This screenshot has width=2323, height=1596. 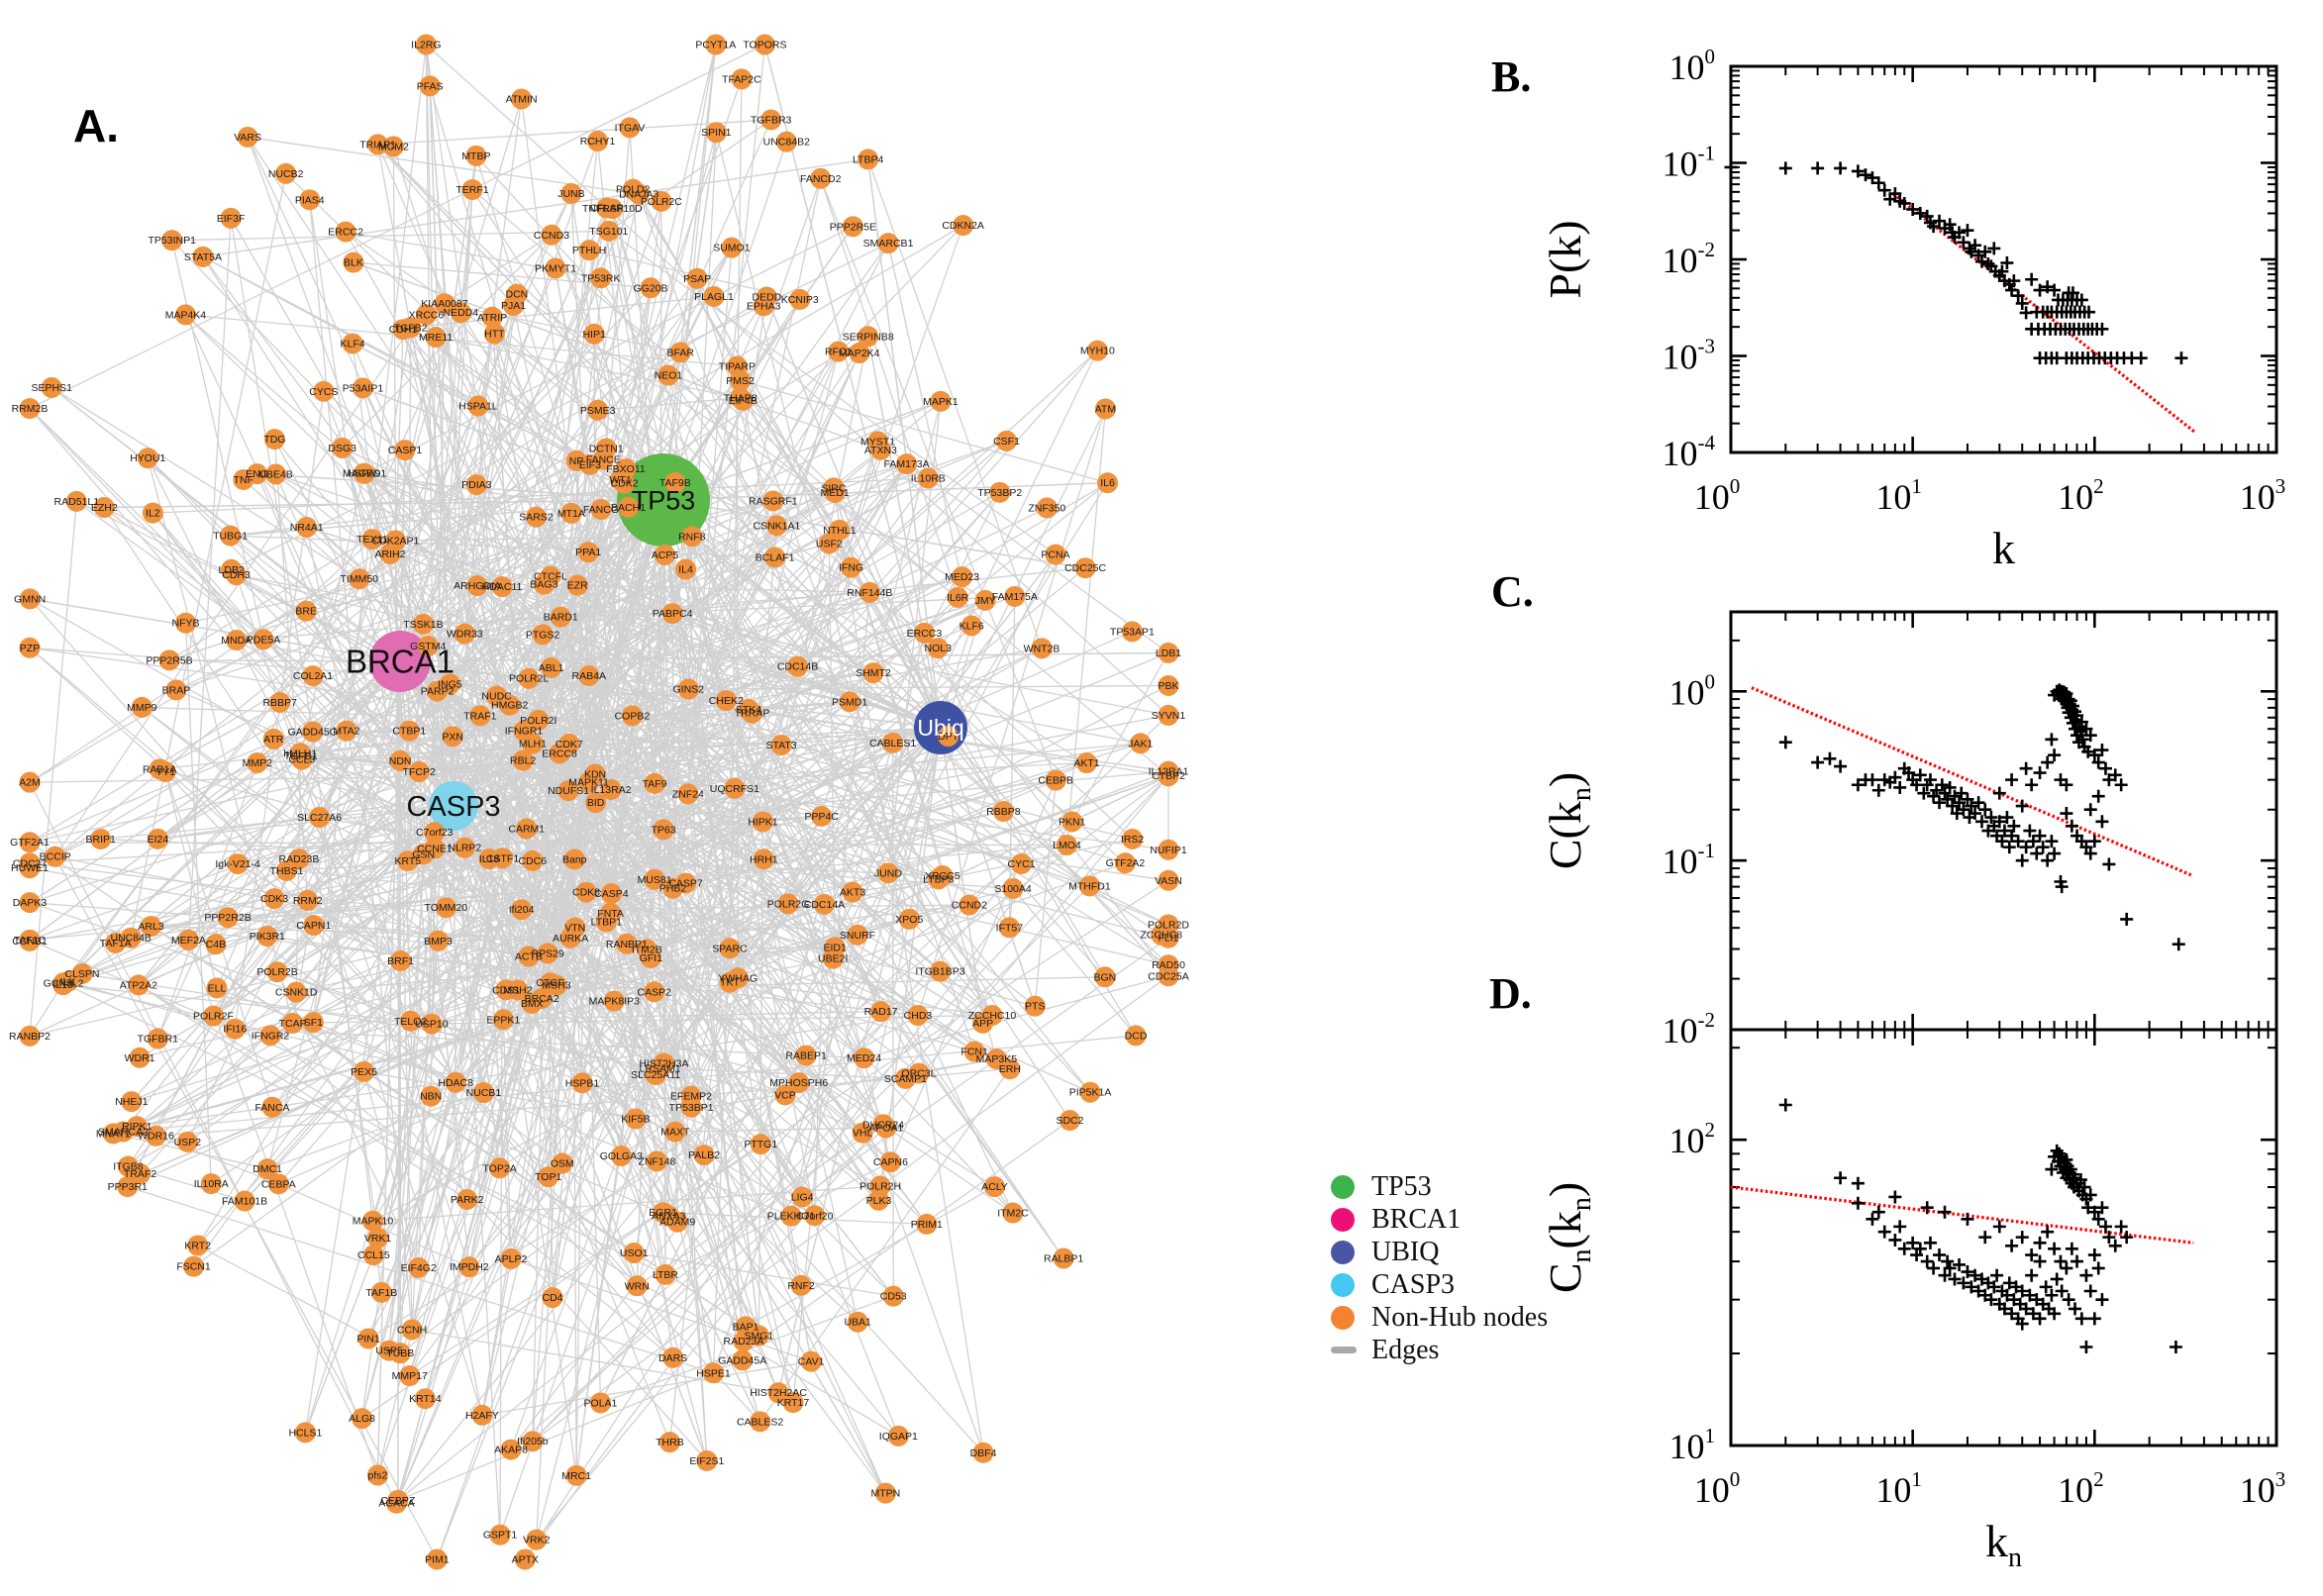 I want to click on network-node-label: SCAMP1, so click(x=905, y=1079).